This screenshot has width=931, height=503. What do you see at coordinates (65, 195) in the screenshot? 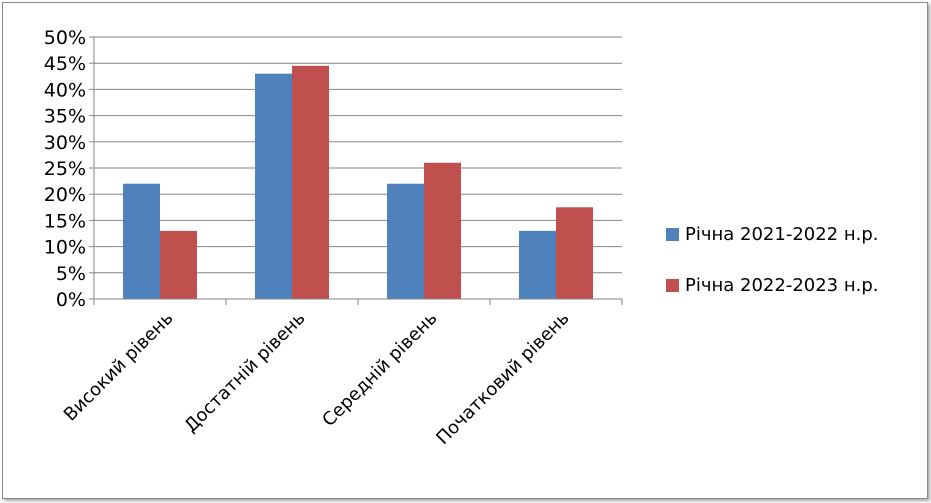
I see `y-tick-label: 20%` at bounding box center [65, 195].